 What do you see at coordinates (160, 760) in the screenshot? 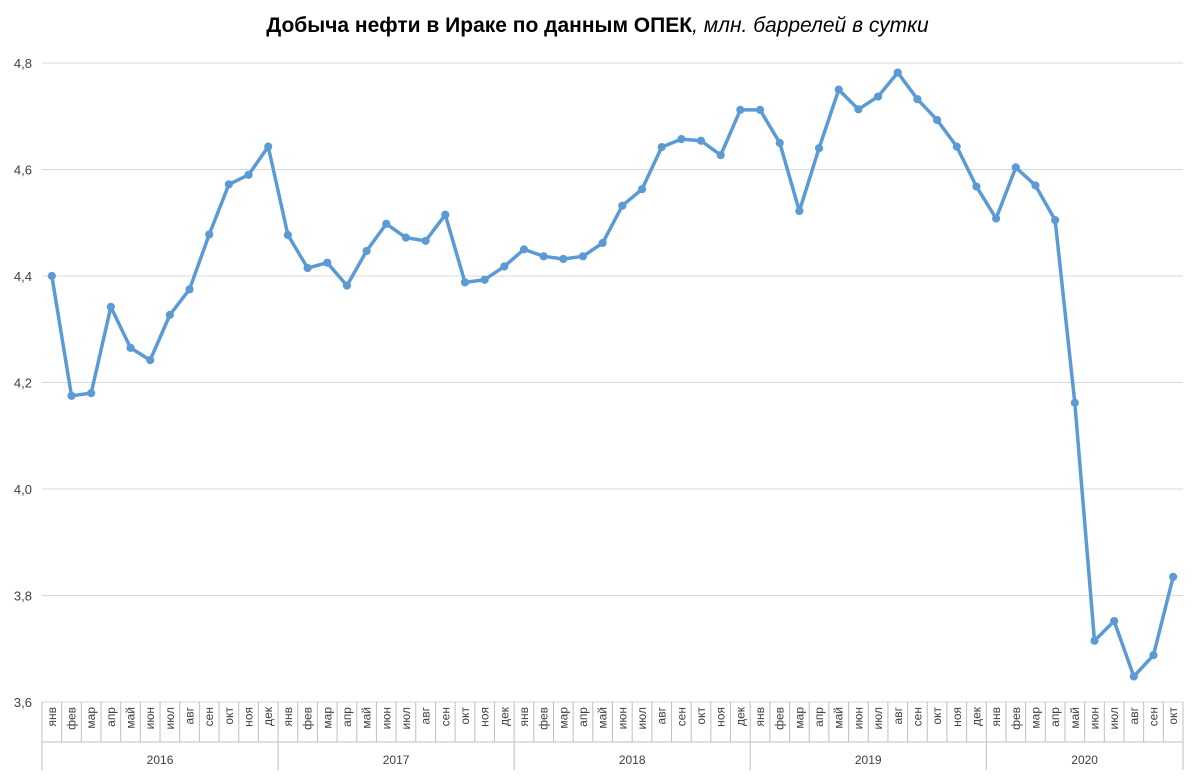
I see `year-label: 2016` at bounding box center [160, 760].